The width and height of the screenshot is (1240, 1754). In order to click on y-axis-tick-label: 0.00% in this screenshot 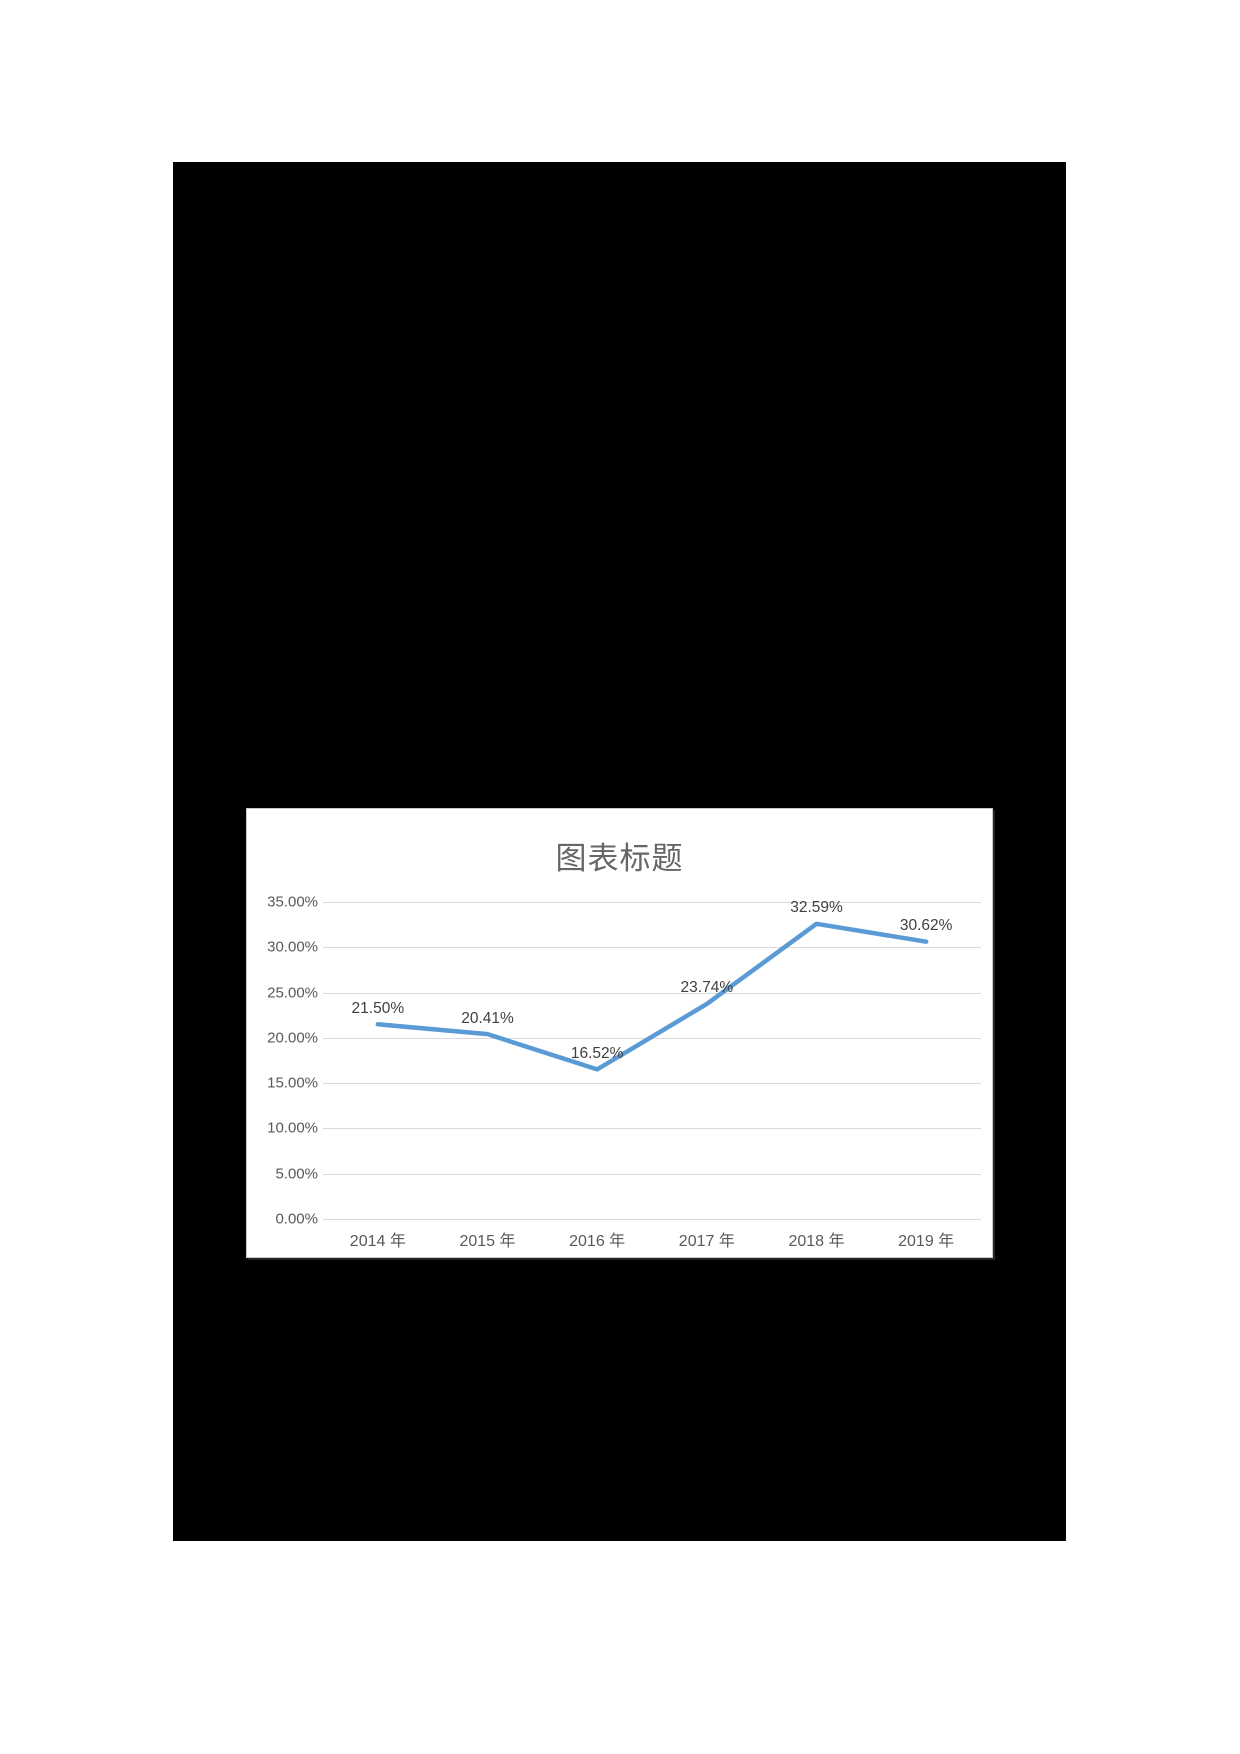, I will do `click(296, 1219)`.